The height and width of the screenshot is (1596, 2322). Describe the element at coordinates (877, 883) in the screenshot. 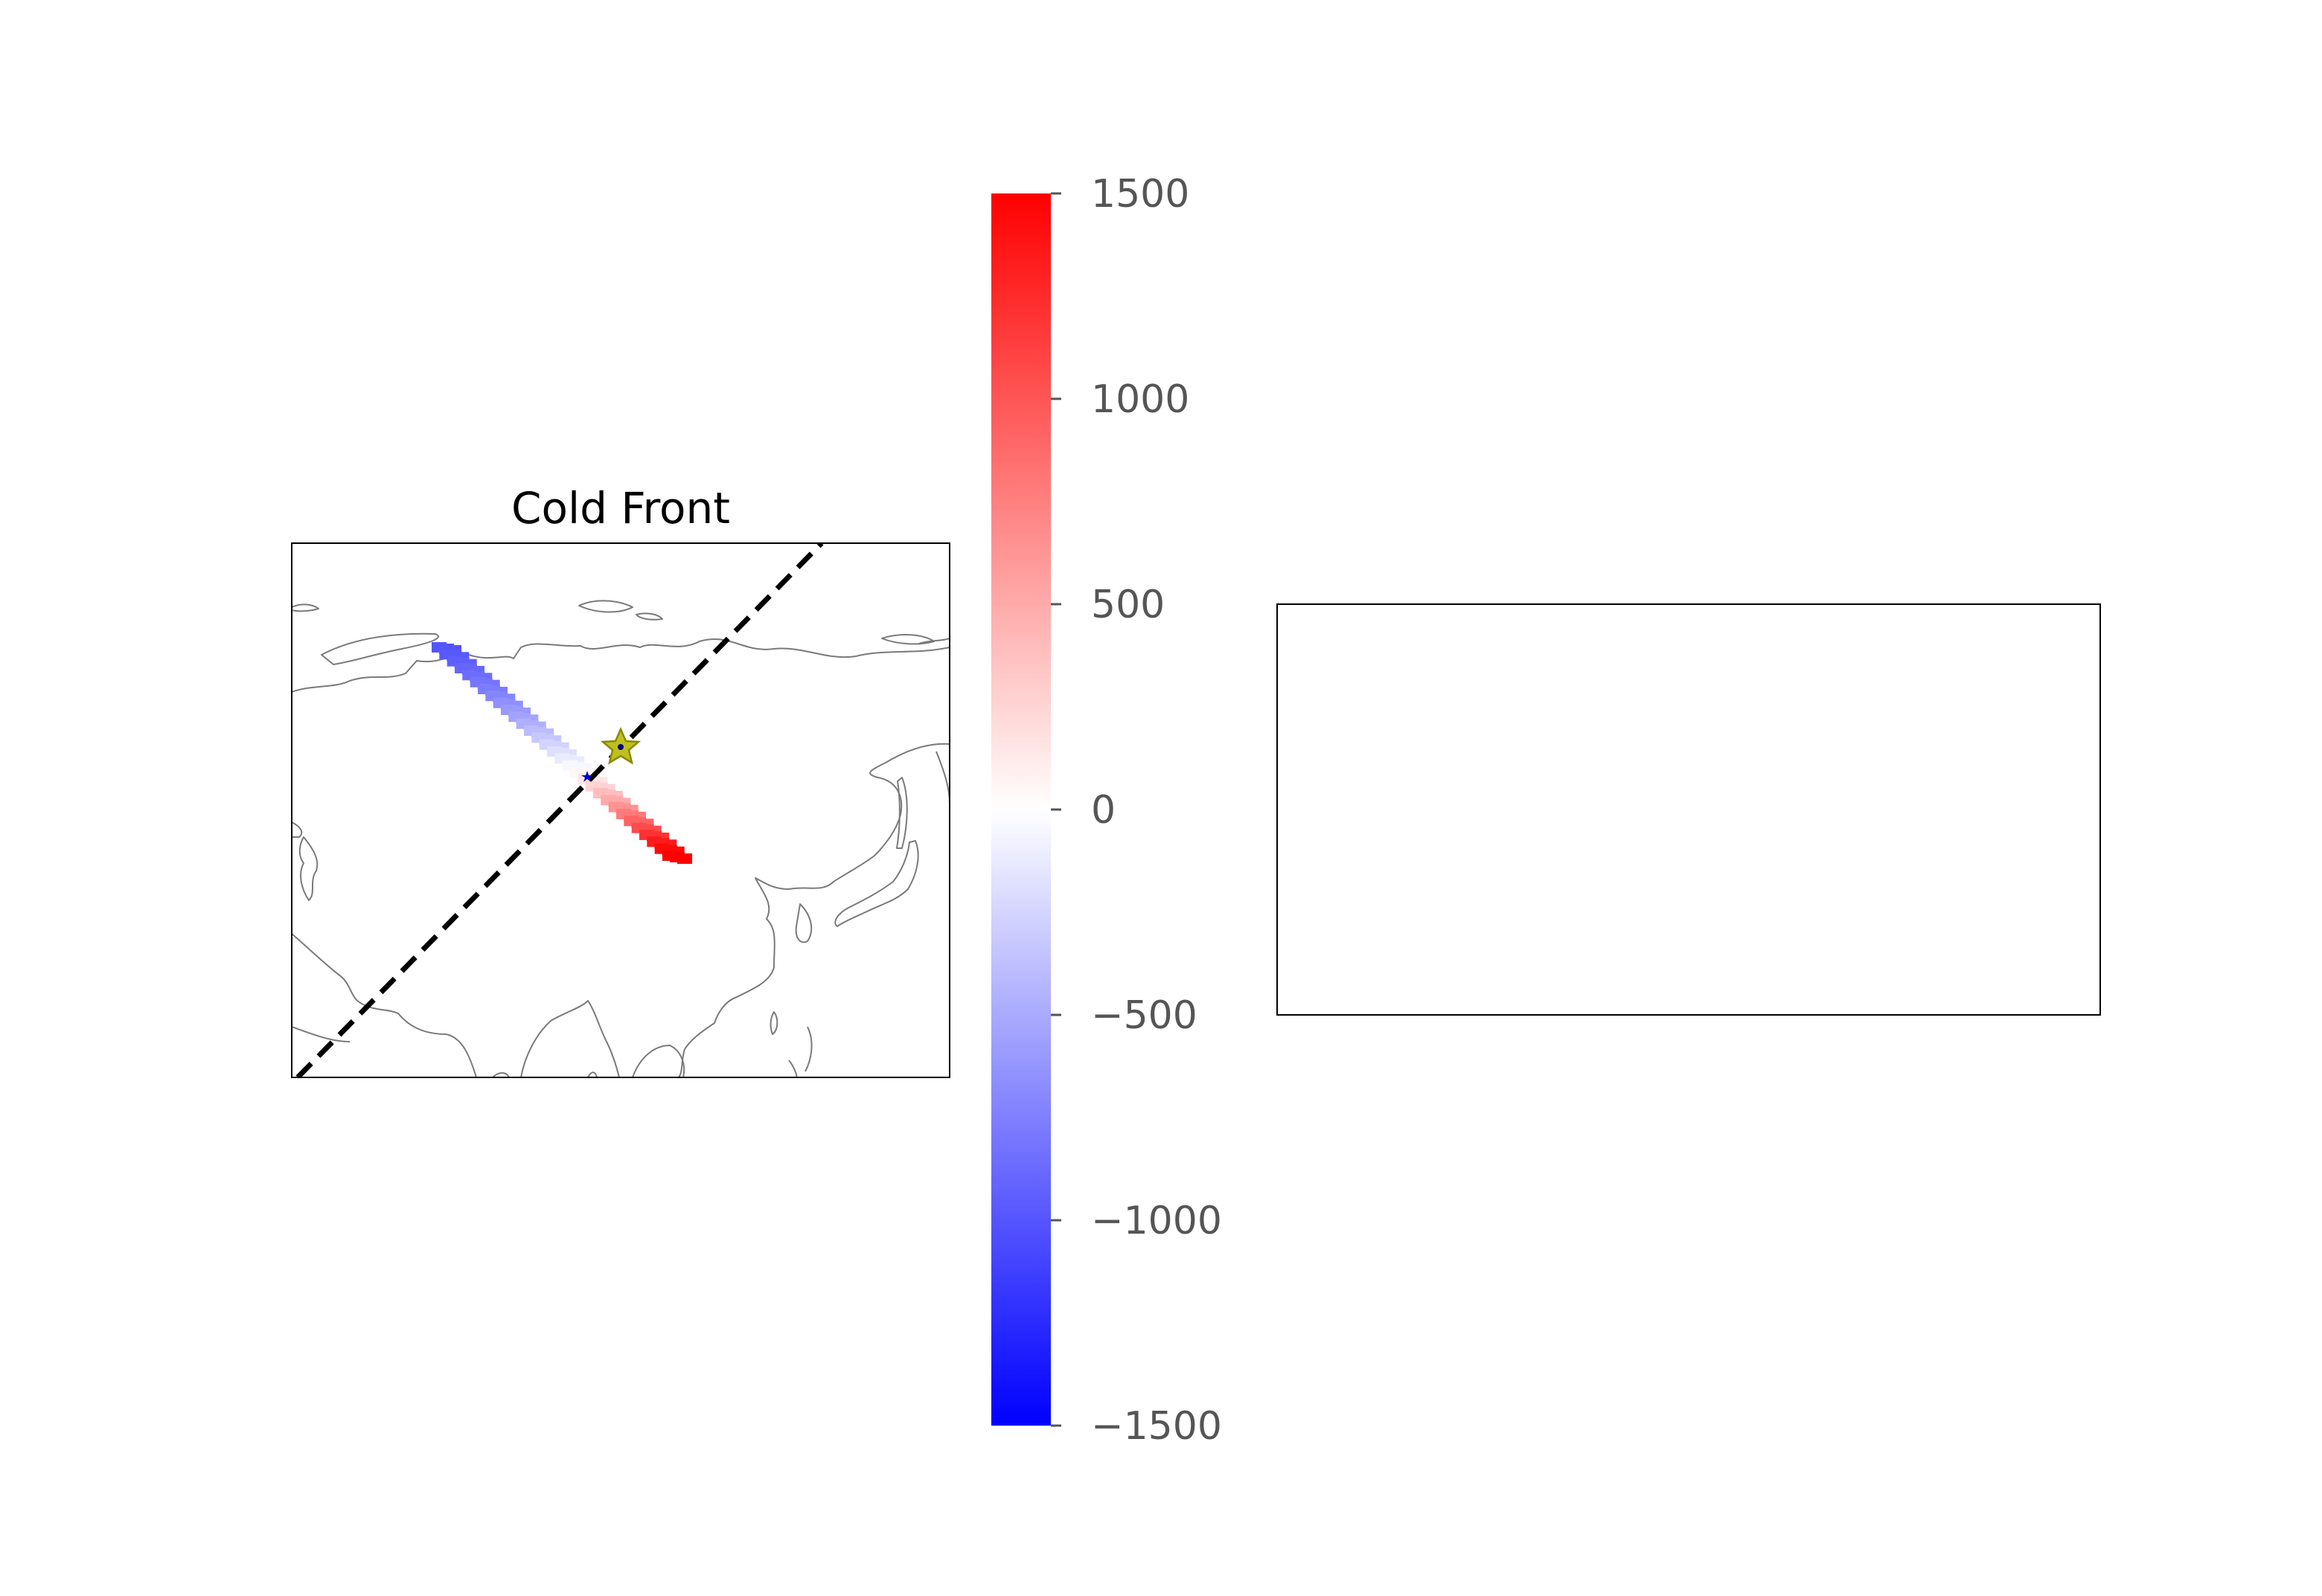

I see `coastline-japan` at that location.